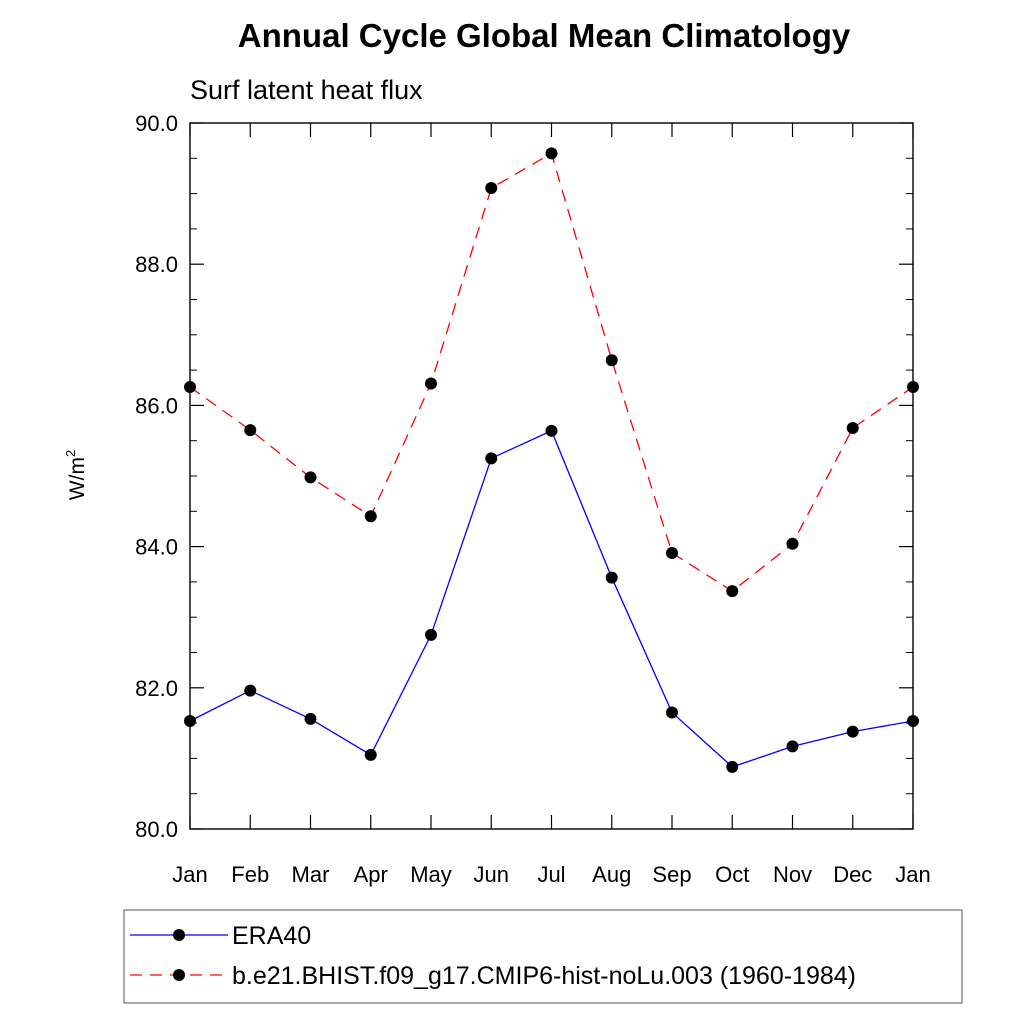 This screenshot has width=1024, height=1024. I want to click on legend-label-era40: ERA40, so click(271, 936).